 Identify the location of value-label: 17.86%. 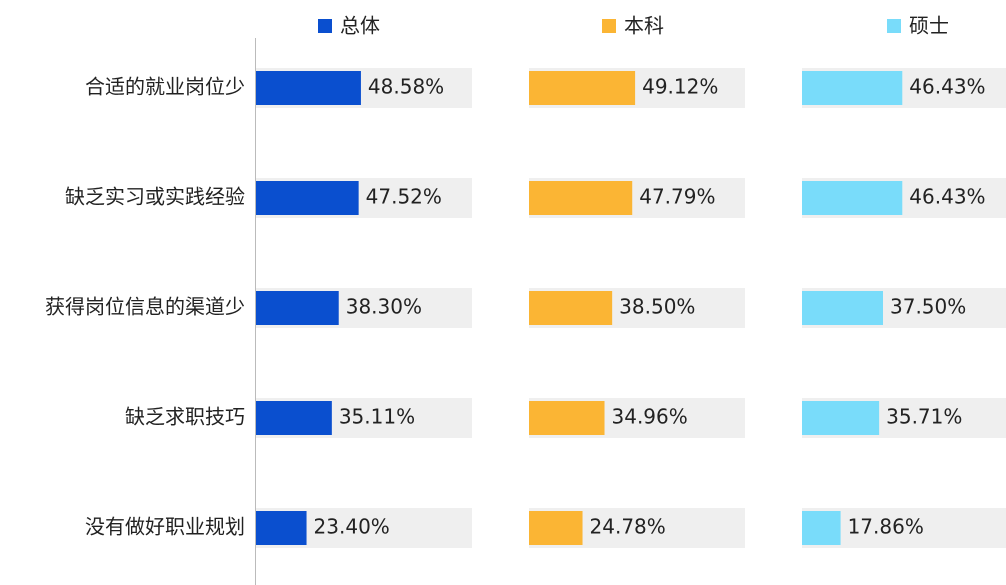
(886, 527).